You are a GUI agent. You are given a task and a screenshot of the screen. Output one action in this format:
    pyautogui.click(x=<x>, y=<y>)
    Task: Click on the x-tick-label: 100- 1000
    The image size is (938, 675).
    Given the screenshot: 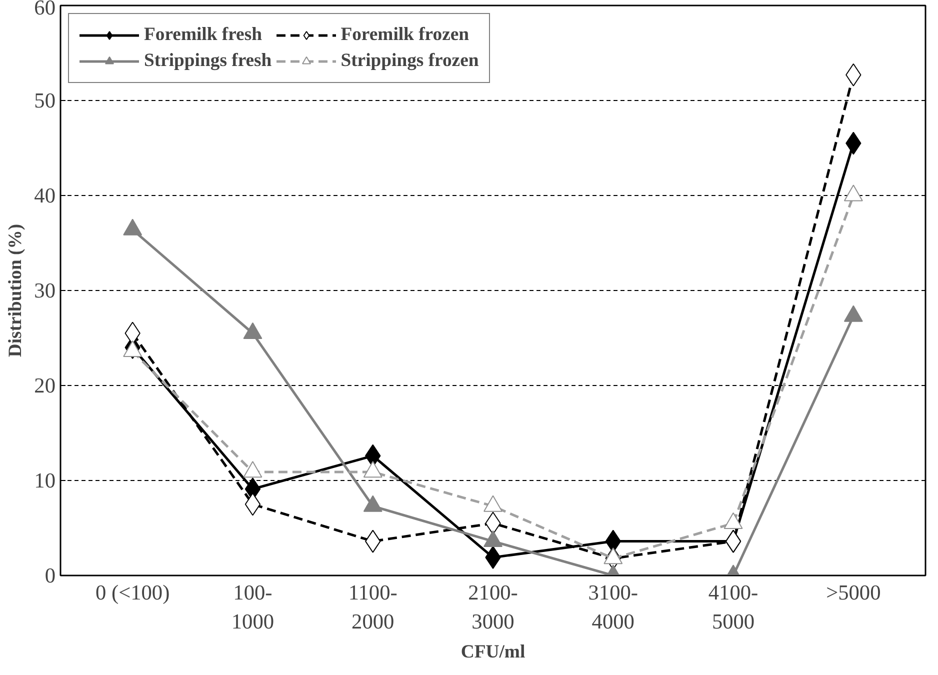 What is the action you would take?
    pyautogui.click(x=252, y=607)
    